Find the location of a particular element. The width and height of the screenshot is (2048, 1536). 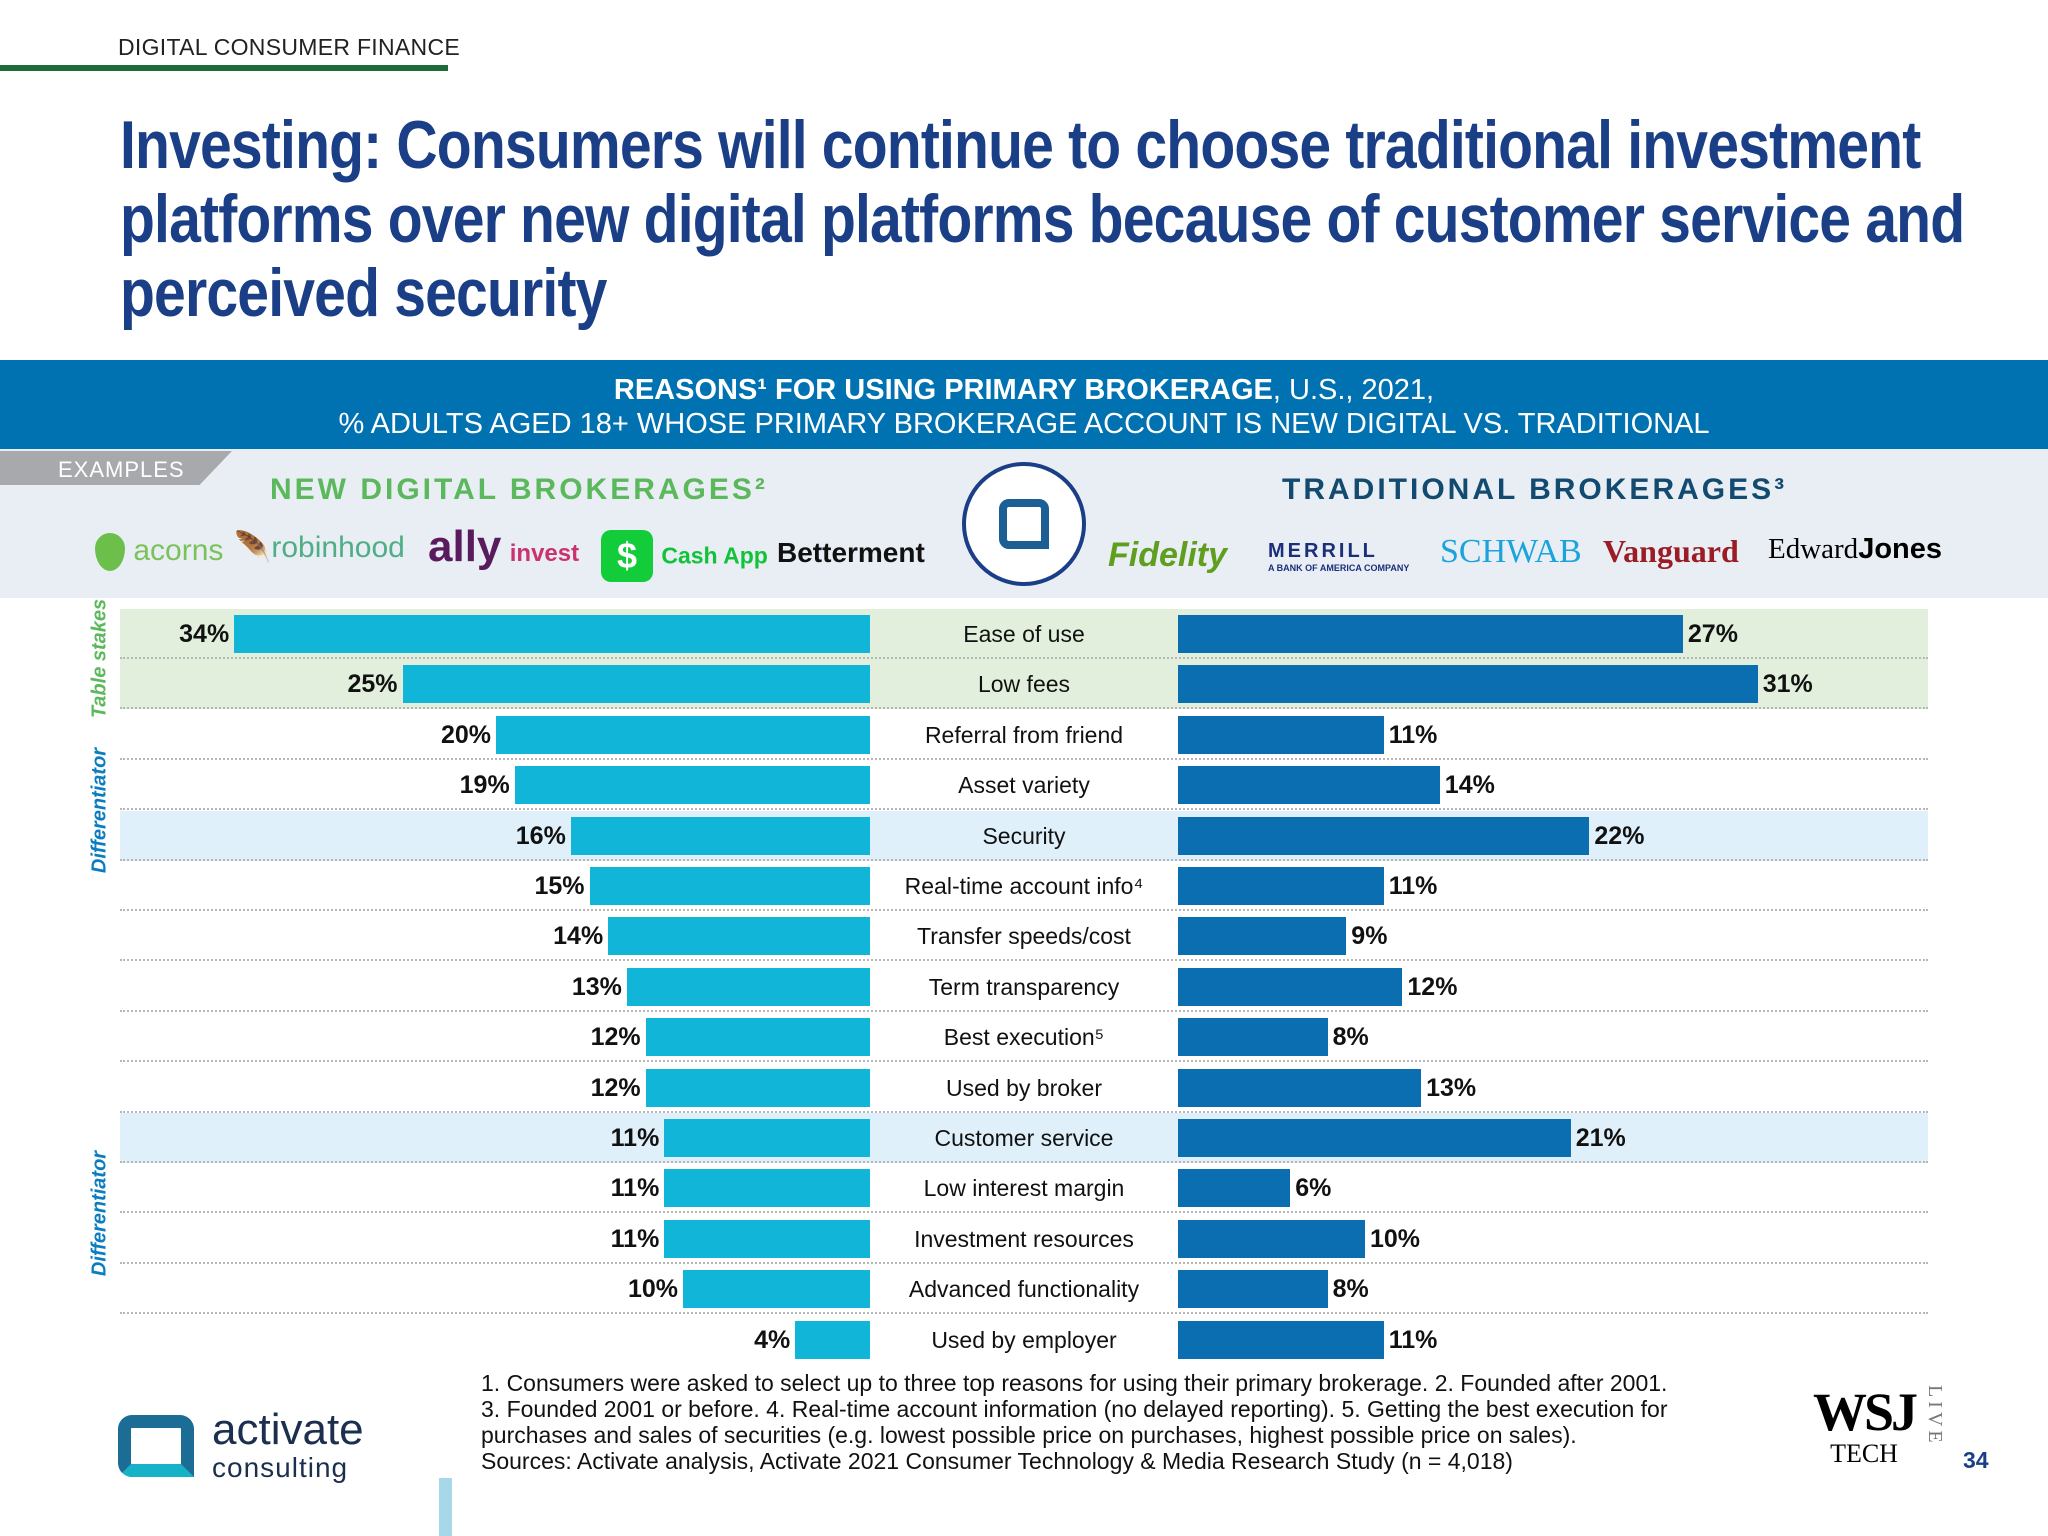

value-label-new-digital: 19% is located at coordinates (484, 785).